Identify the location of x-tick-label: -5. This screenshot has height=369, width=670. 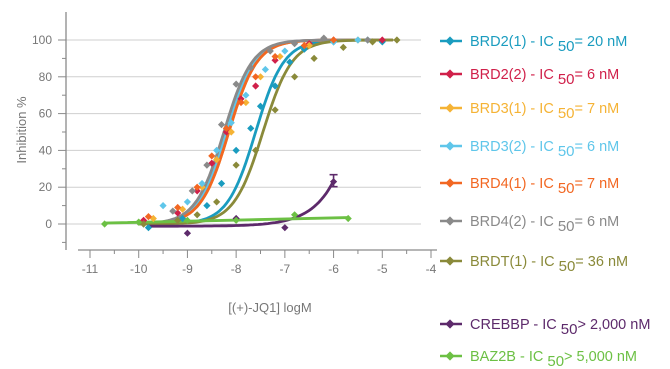
(382, 269).